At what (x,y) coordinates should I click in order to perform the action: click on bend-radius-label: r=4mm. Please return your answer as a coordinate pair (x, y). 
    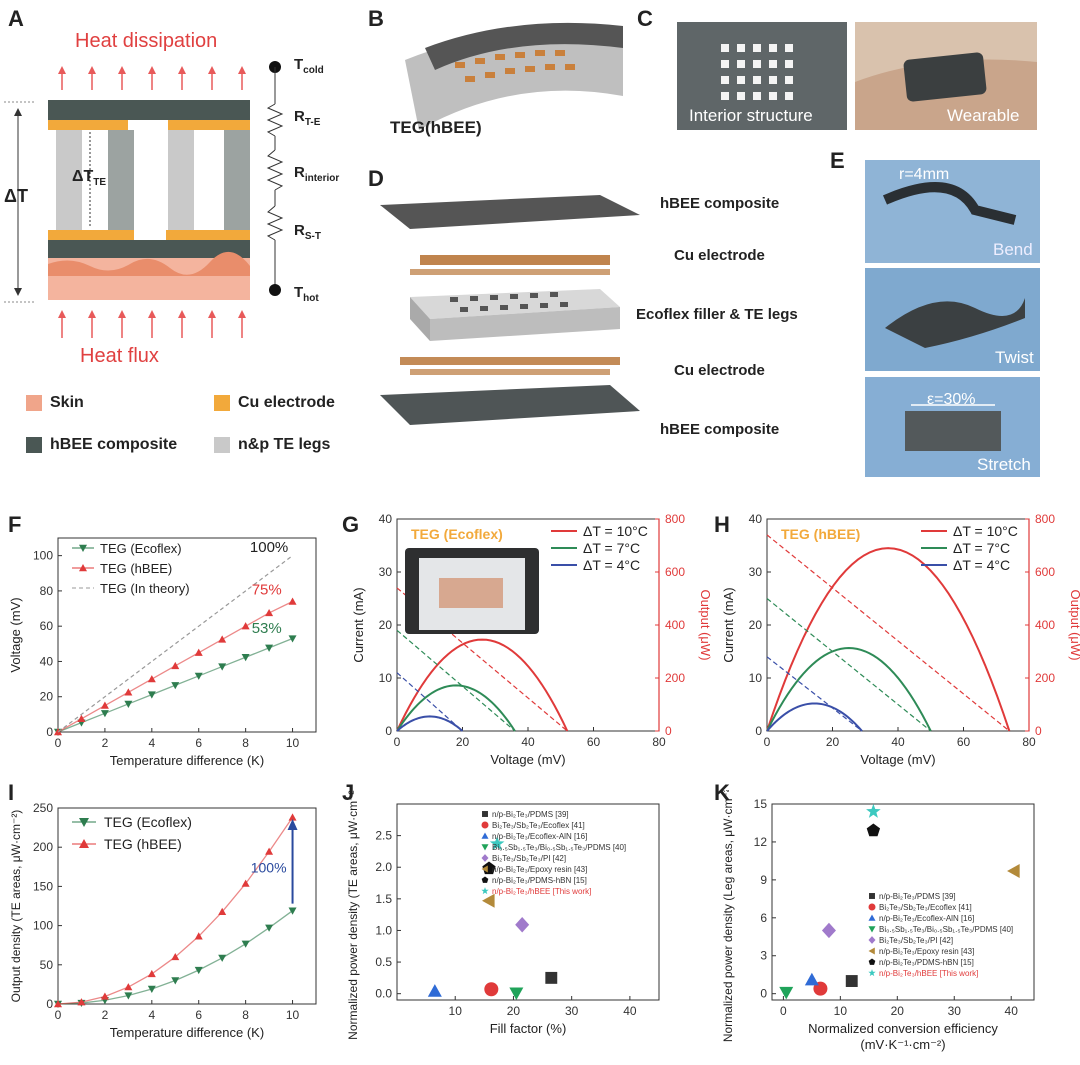
    Looking at the image, I should click on (924, 174).